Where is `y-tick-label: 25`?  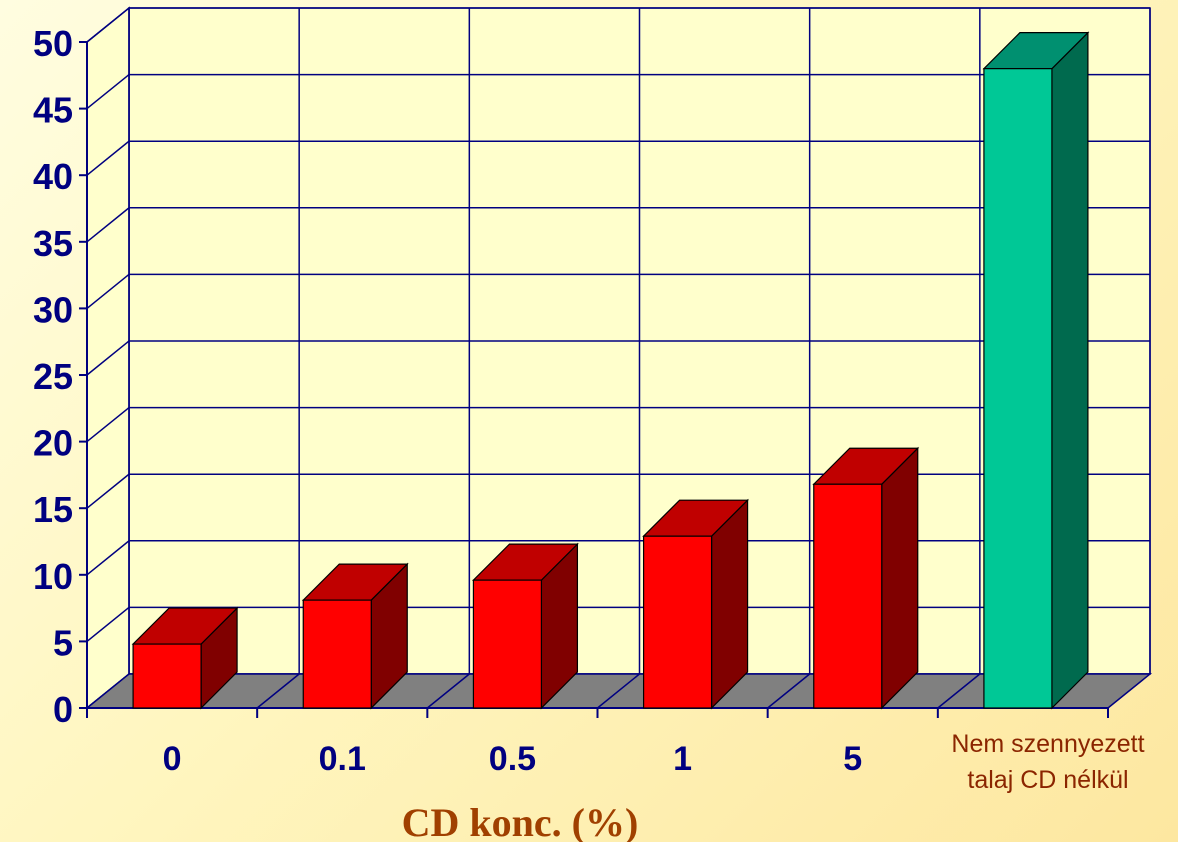
y-tick-label: 25 is located at coordinates (53, 376).